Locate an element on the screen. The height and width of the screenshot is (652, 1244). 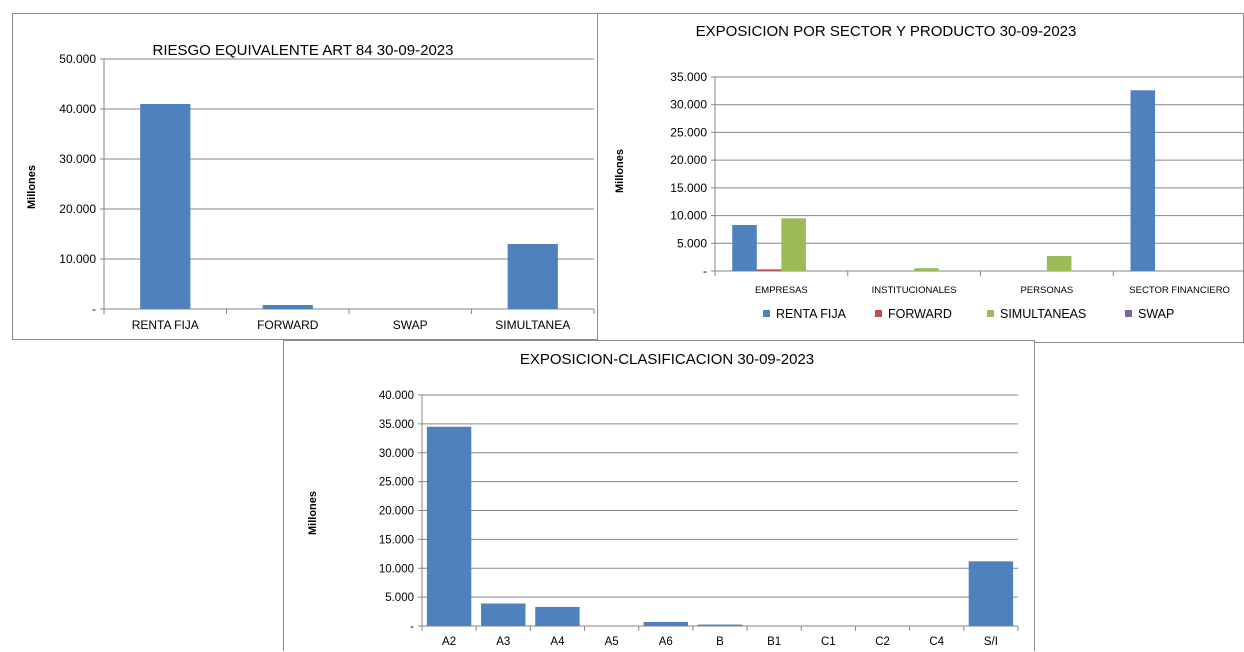
y-tick-label: 50.000 is located at coordinates (77, 59).